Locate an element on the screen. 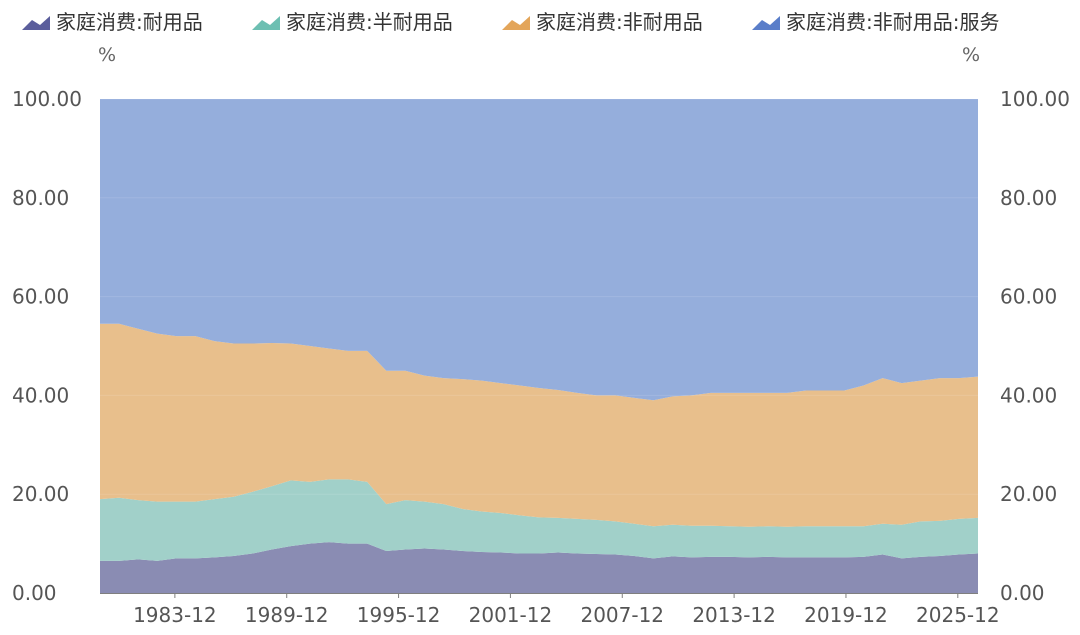 Image resolution: width=1080 pixels, height=635 pixels. legend-label: 家庭消费:非耐用品 is located at coordinates (619, 22).